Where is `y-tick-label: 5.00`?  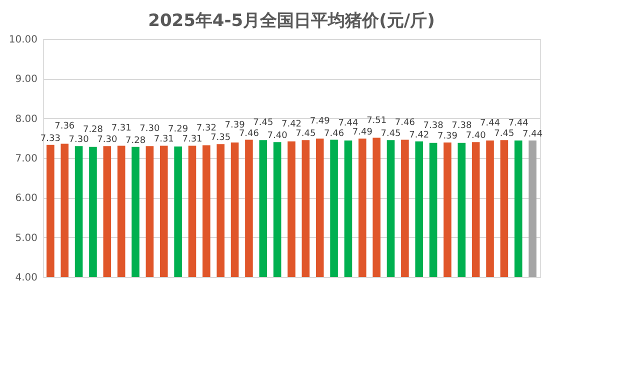
y-tick-label: 5.00 is located at coordinates (26, 238).